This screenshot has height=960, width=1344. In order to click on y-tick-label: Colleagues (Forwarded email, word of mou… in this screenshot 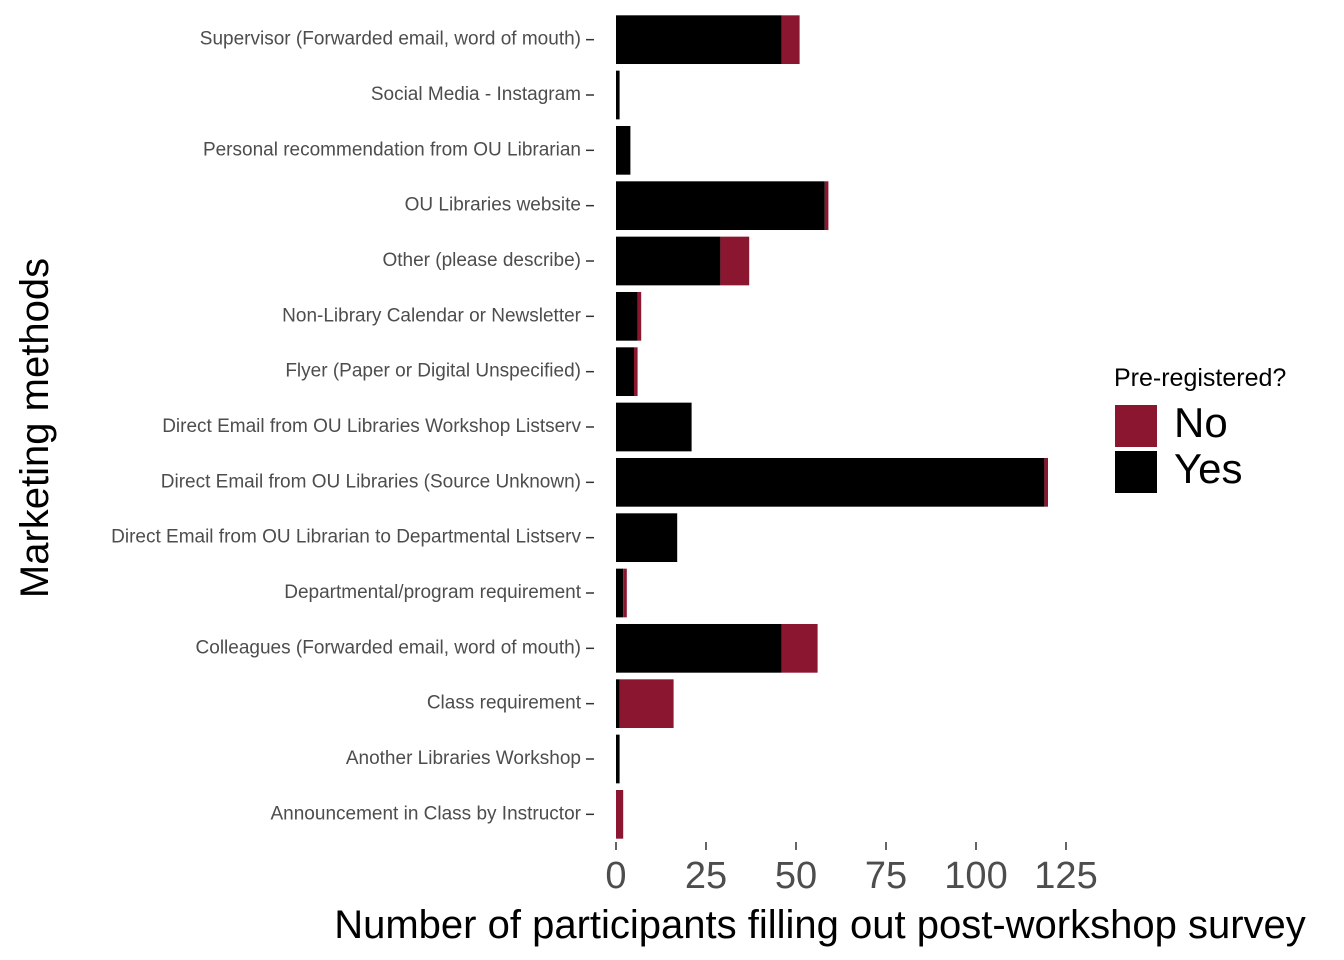, I will do `click(388, 647)`.